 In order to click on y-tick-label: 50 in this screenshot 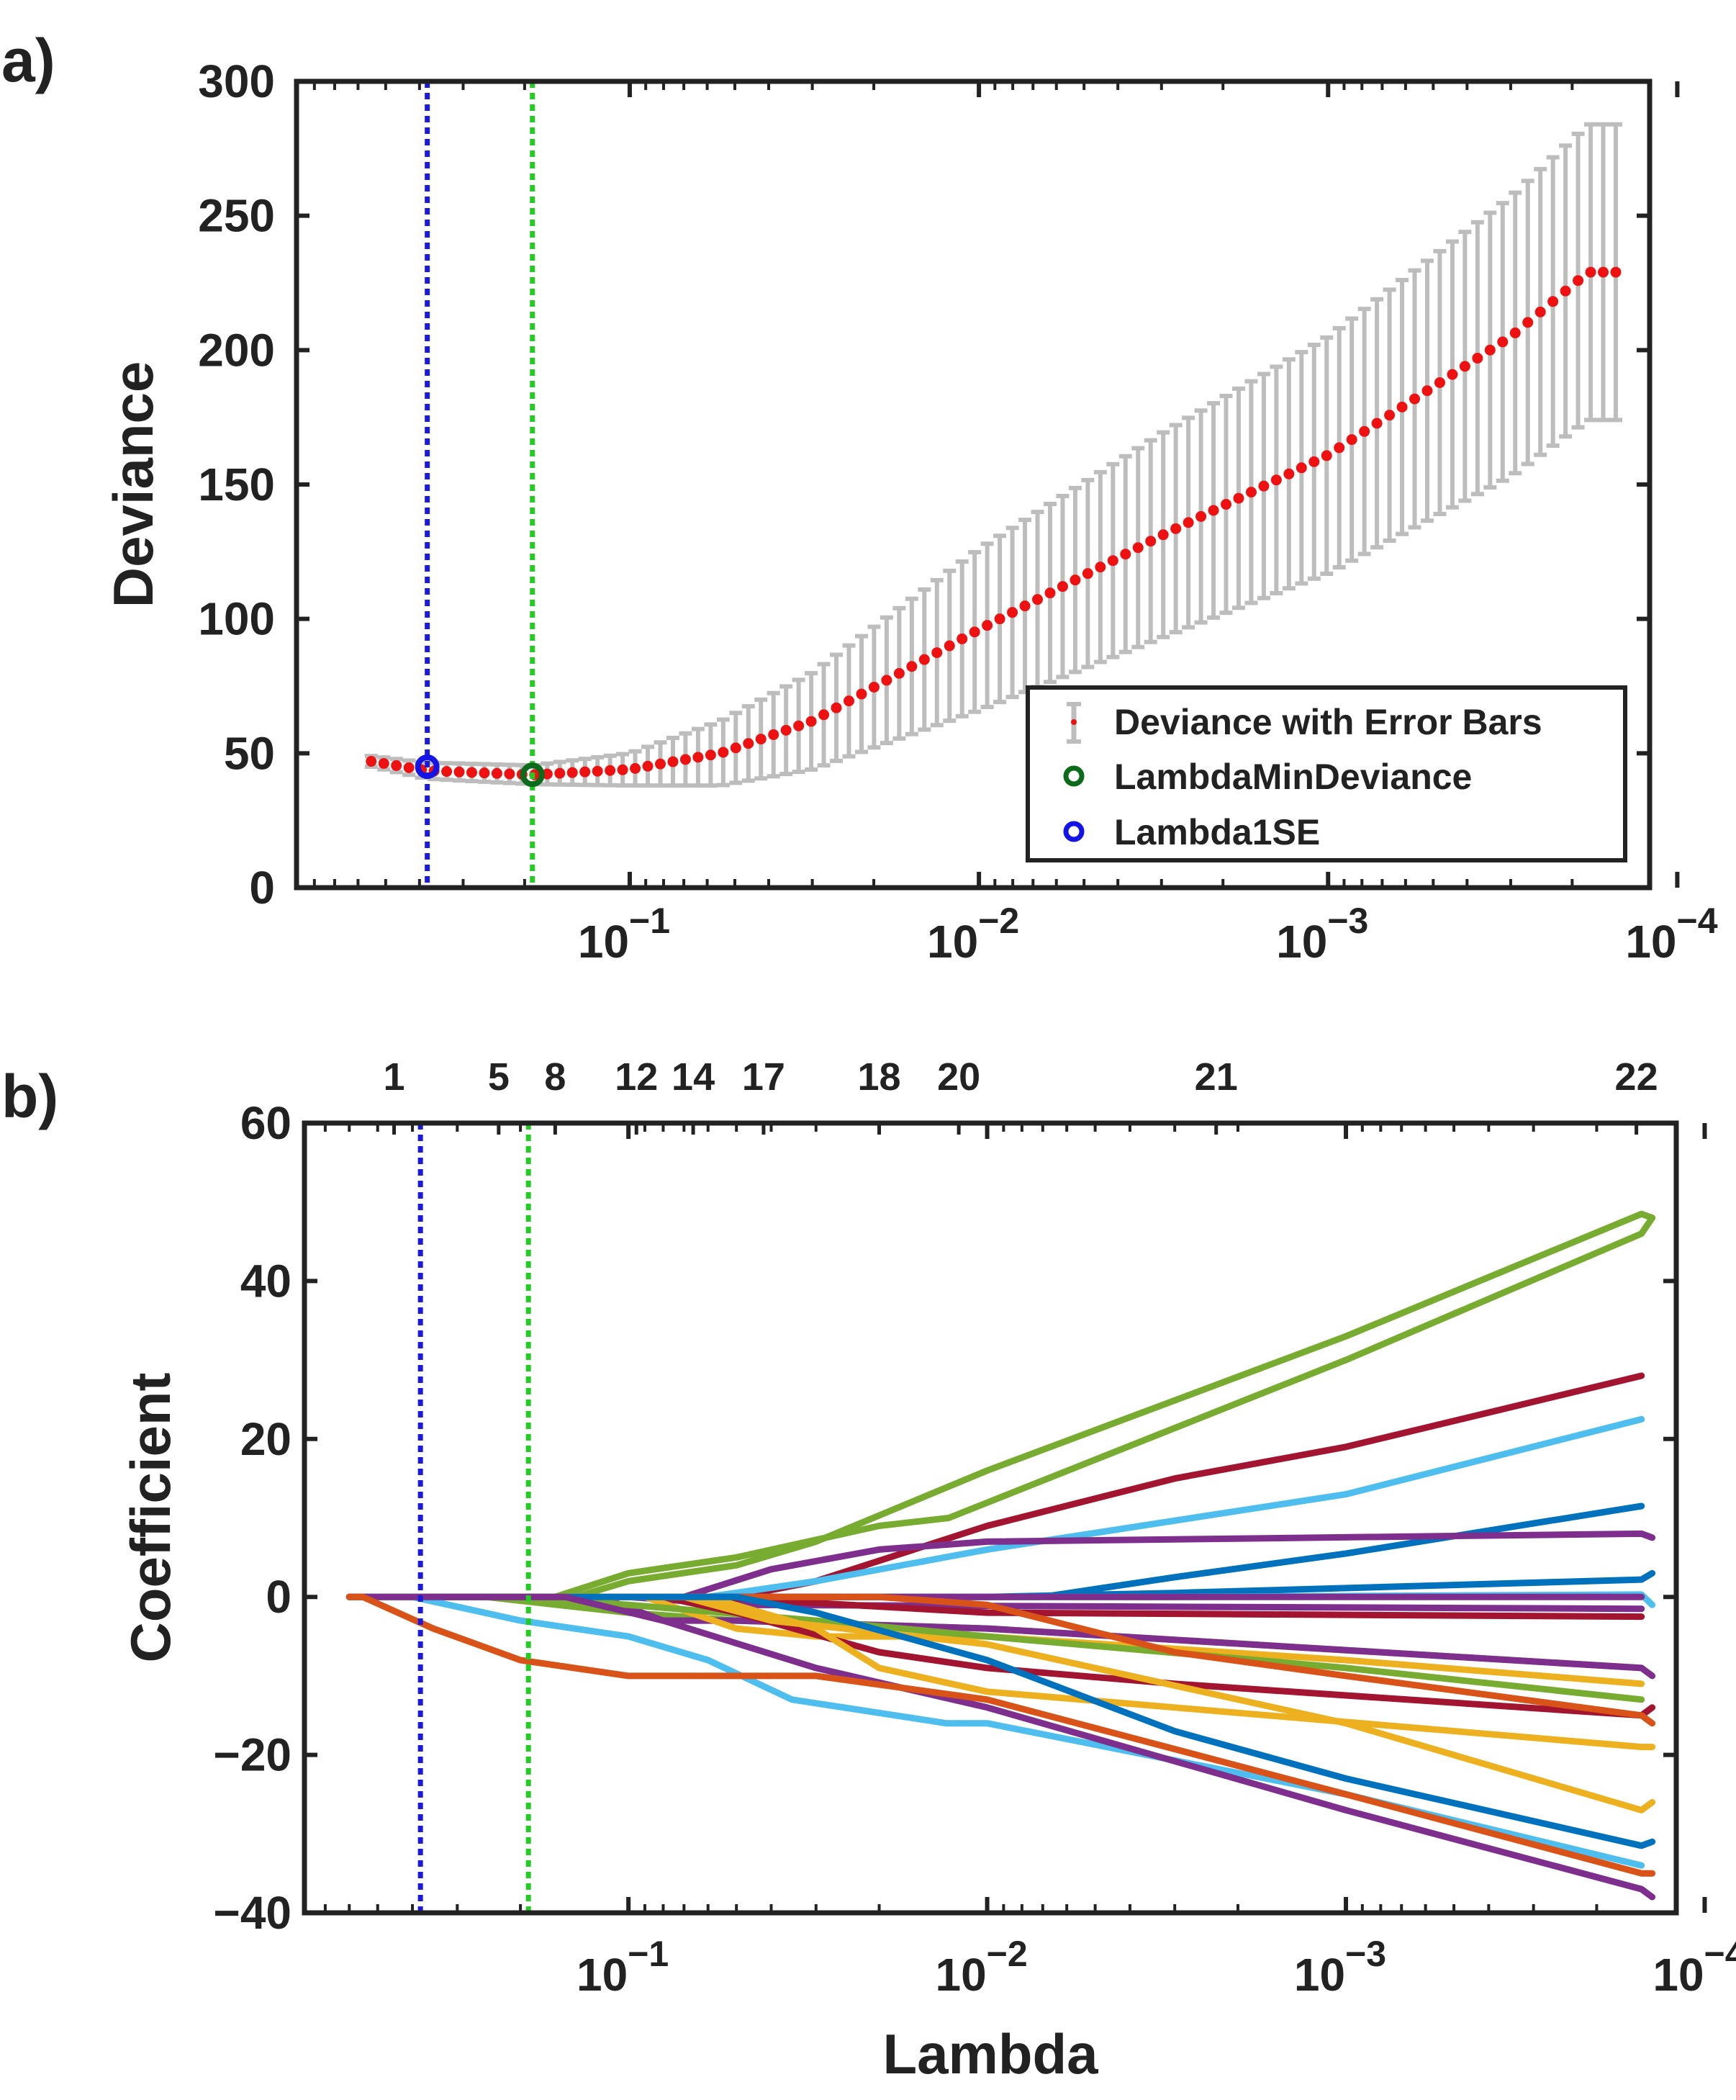, I will do `click(249, 753)`.